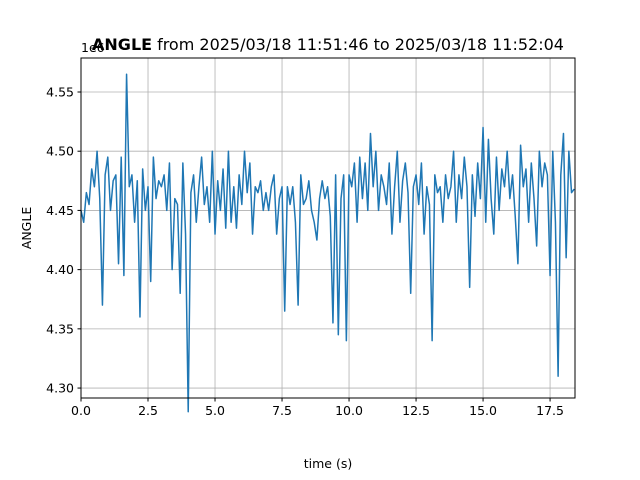 This screenshot has width=640, height=480. I want to click on x-tick-label: 0.0, so click(81, 410).